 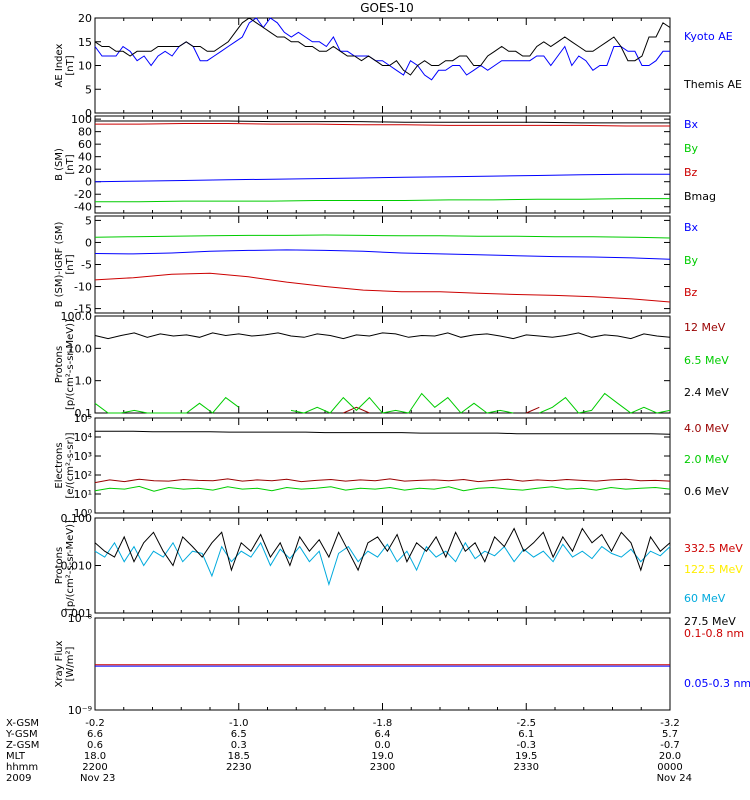 I want to click on x-tick-value: -1.0, so click(x=239, y=723).